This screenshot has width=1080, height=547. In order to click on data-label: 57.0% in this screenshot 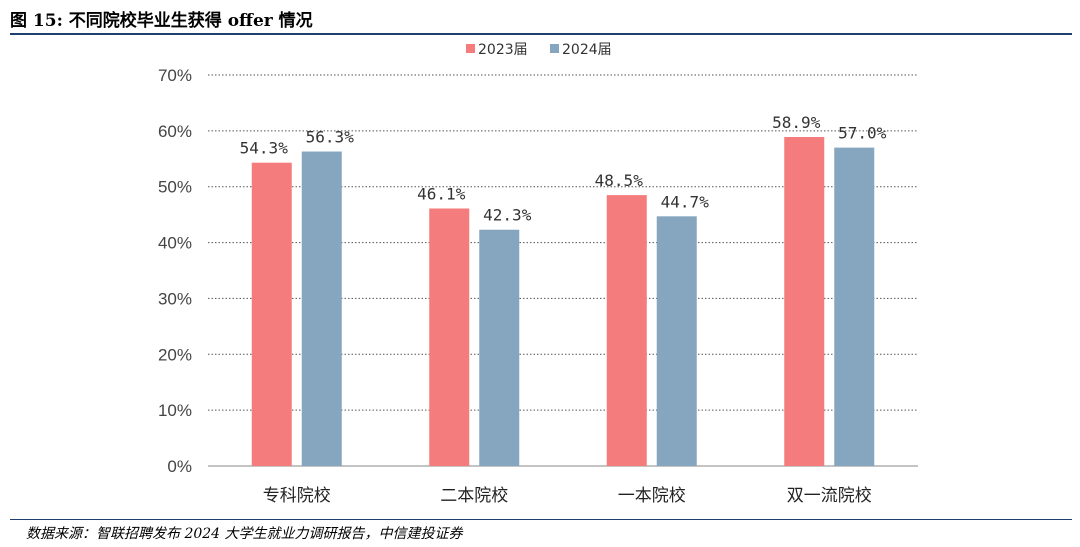, I will do `click(862, 133)`.